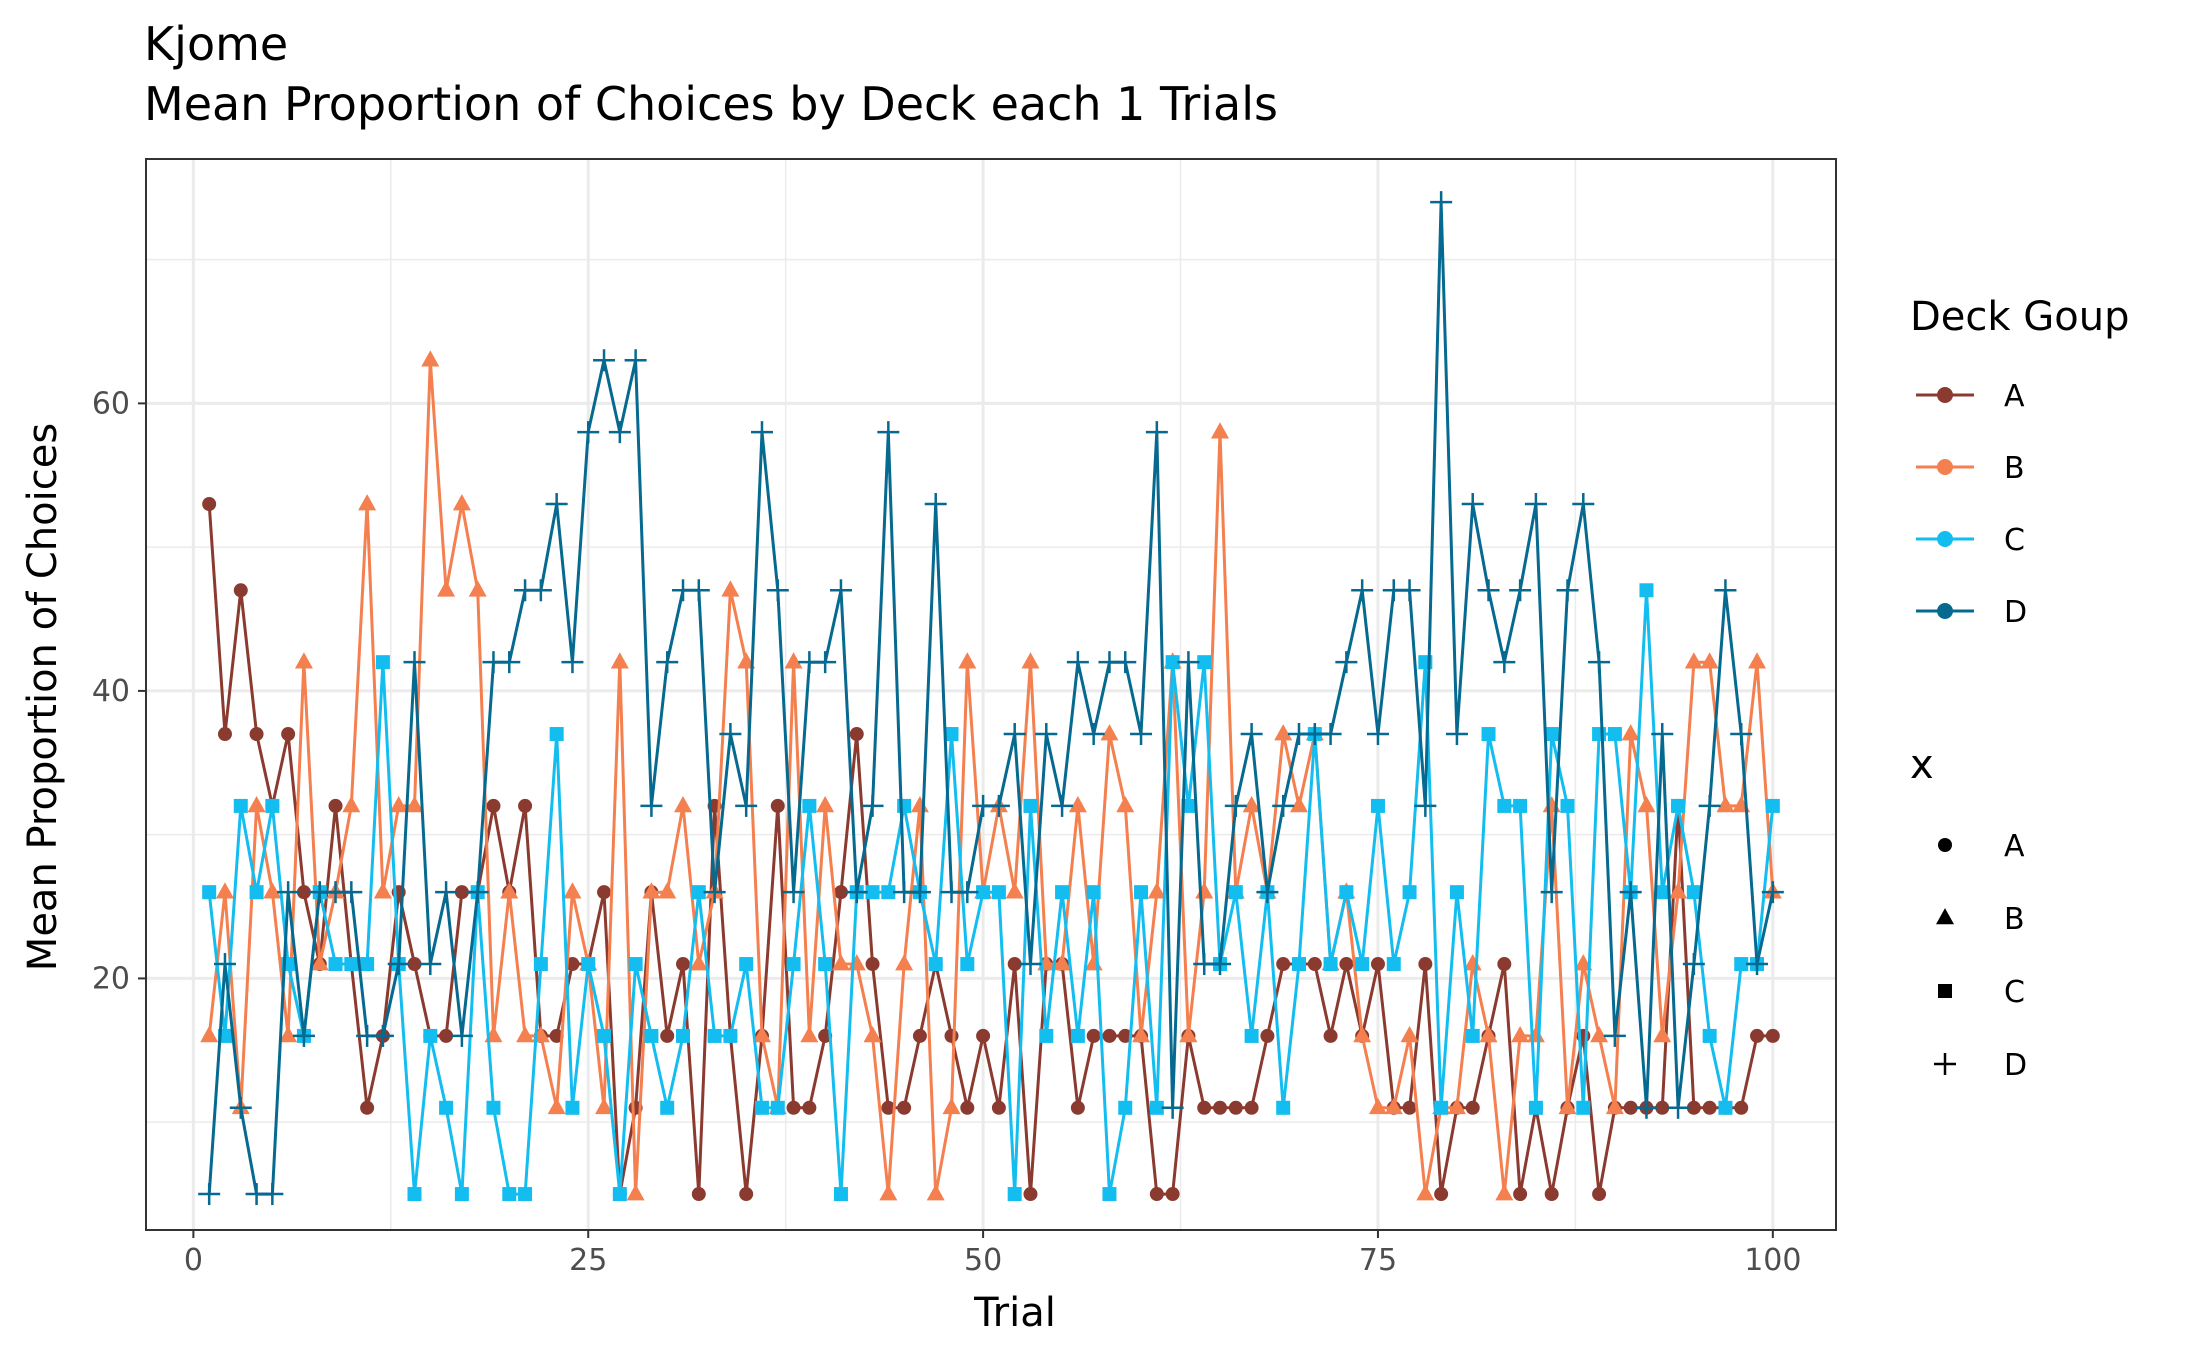 The height and width of the screenshot is (1351, 2187). What do you see at coordinates (2015, 1065) in the screenshot?
I see `legend-shape-label-D: D` at bounding box center [2015, 1065].